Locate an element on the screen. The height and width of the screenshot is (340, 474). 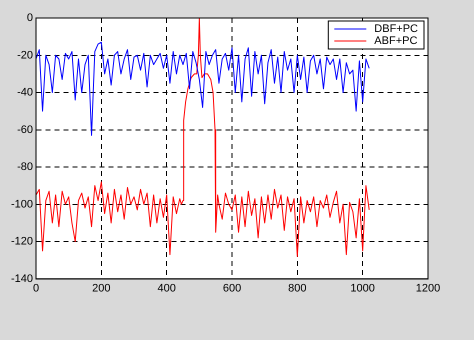
legend-label: ABF+PC is located at coordinates (396, 41).